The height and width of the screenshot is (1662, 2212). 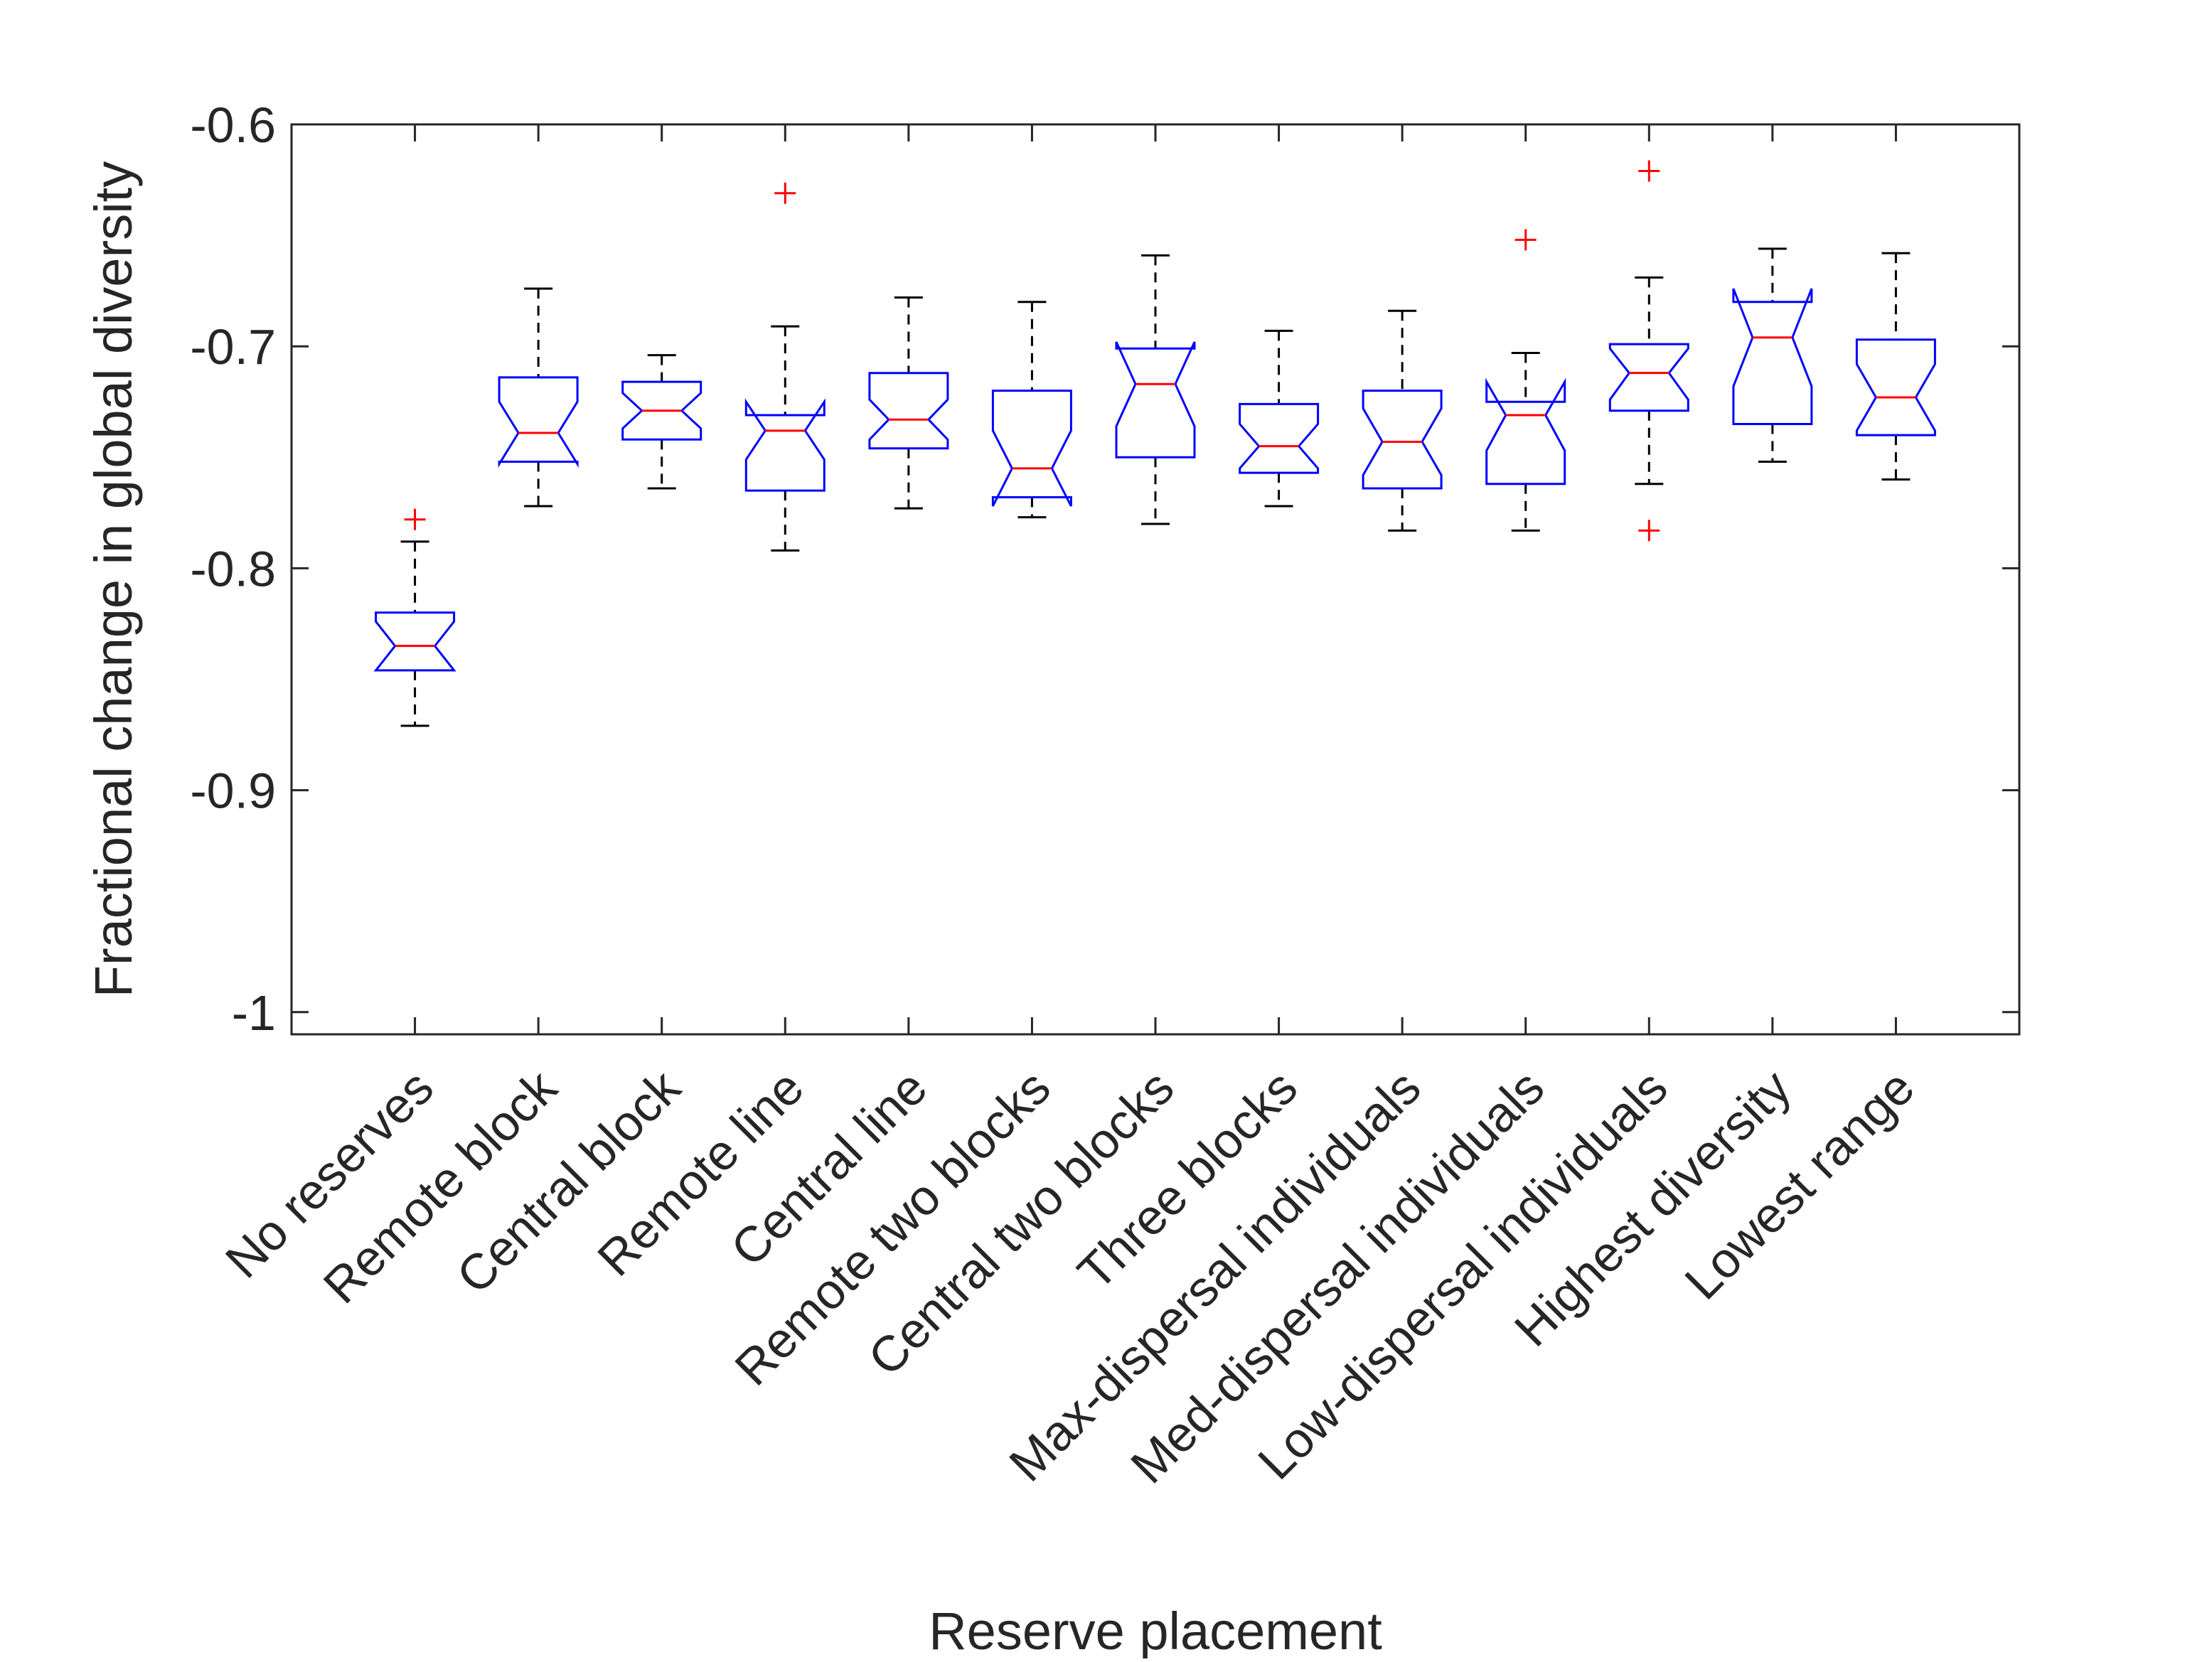 I want to click on y-tick-label: -0.7, so click(x=233, y=347).